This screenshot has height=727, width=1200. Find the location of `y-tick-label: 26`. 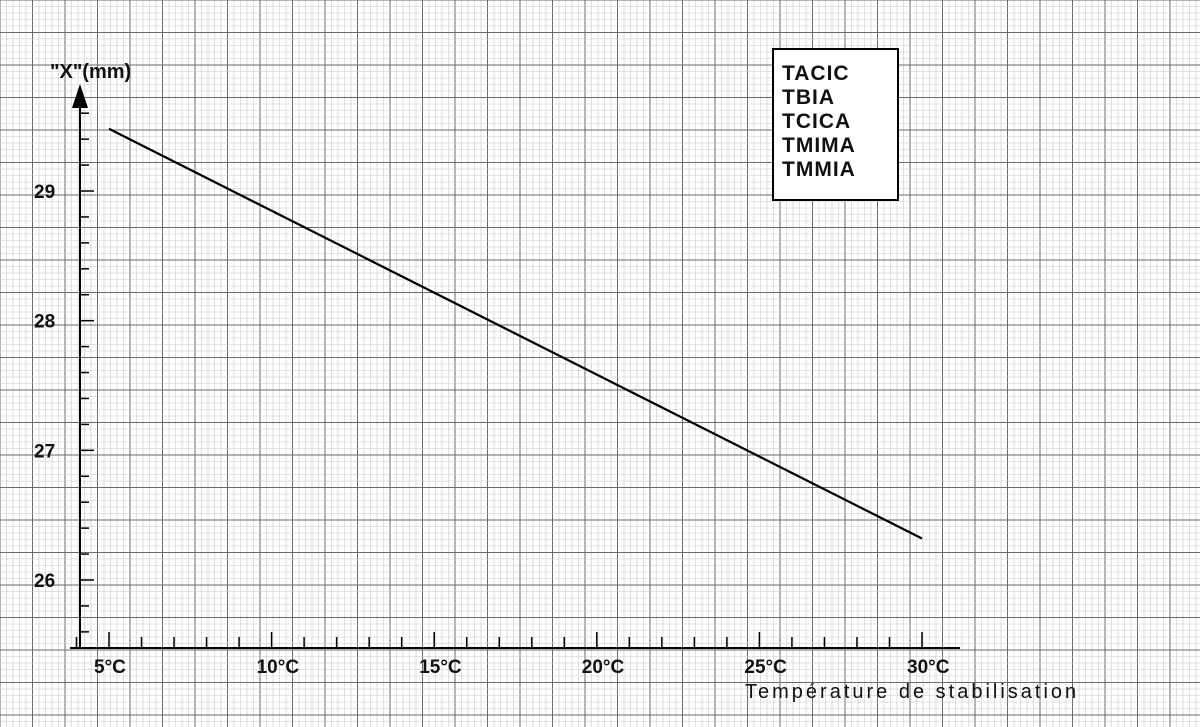

y-tick-label: 26 is located at coordinates (44, 581).